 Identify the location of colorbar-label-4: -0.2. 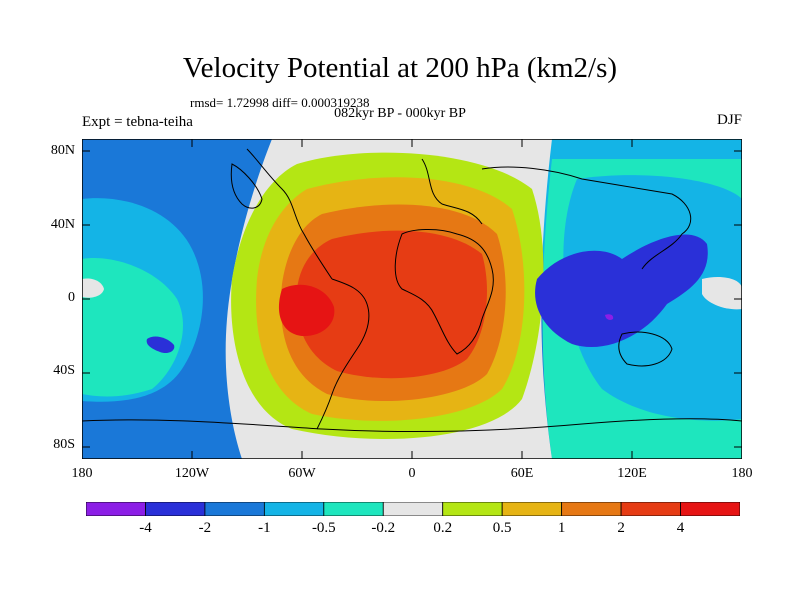
(383, 528).